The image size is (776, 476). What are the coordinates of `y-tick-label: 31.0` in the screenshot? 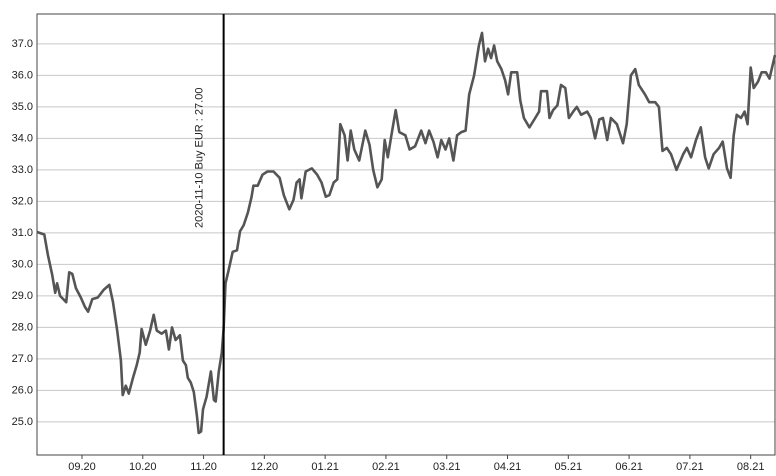 It's located at (22, 233).